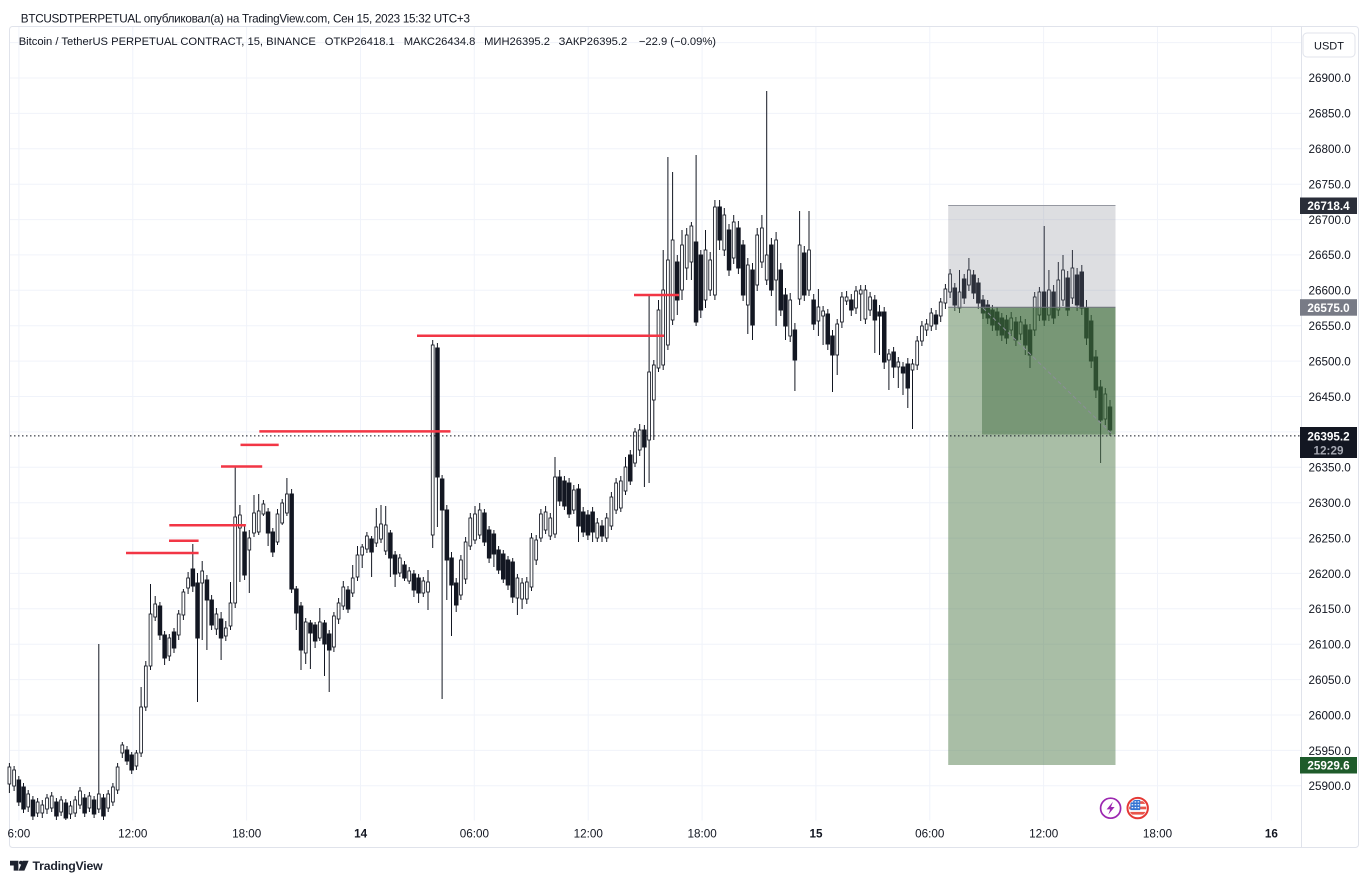 The height and width of the screenshot is (884, 1369). What do you see at coordinates (1330, 78) in the screenshot?
I see `svg-text: 26900.0` at bounding box center [1330, 78].